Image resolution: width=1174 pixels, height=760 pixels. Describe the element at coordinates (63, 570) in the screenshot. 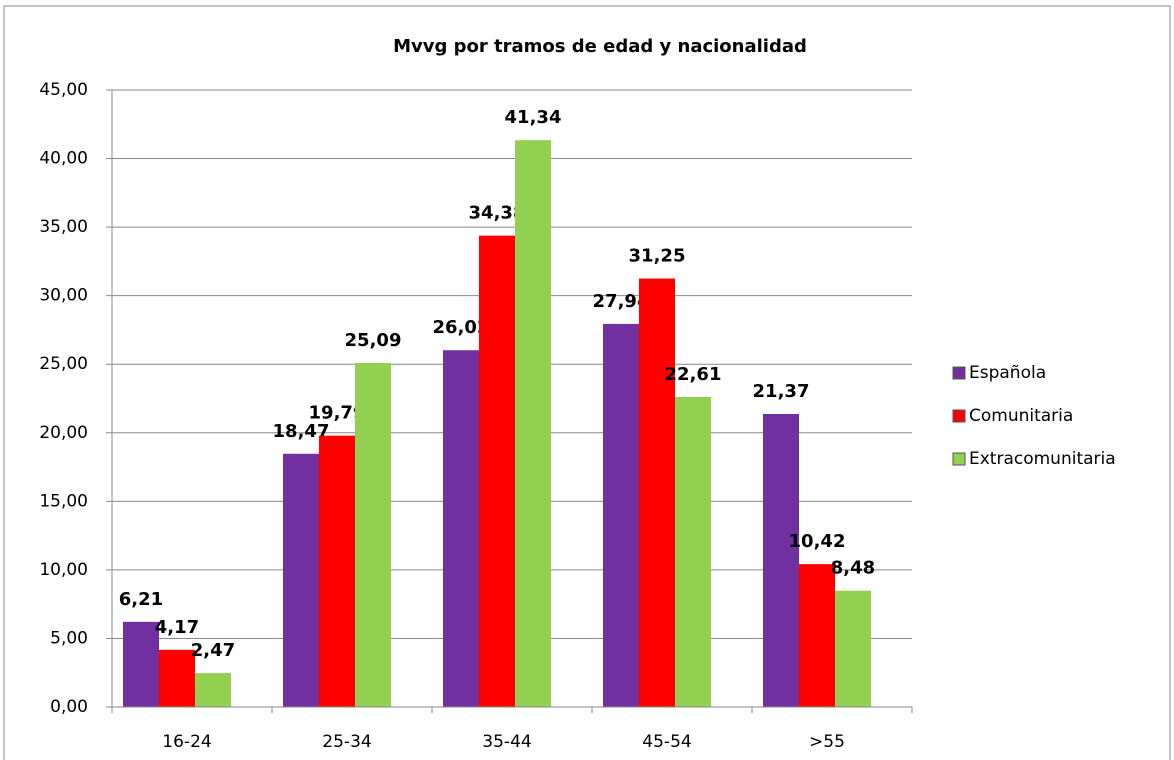

I see `y-tick-label: 10,00` at that location.